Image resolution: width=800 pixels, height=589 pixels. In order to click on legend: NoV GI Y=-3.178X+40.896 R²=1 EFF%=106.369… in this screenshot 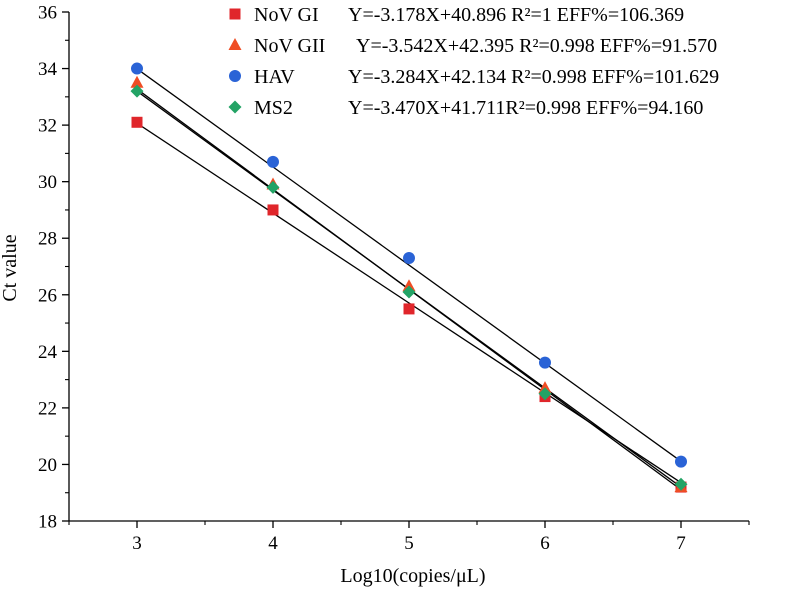, I will do `click(473, 61)`.